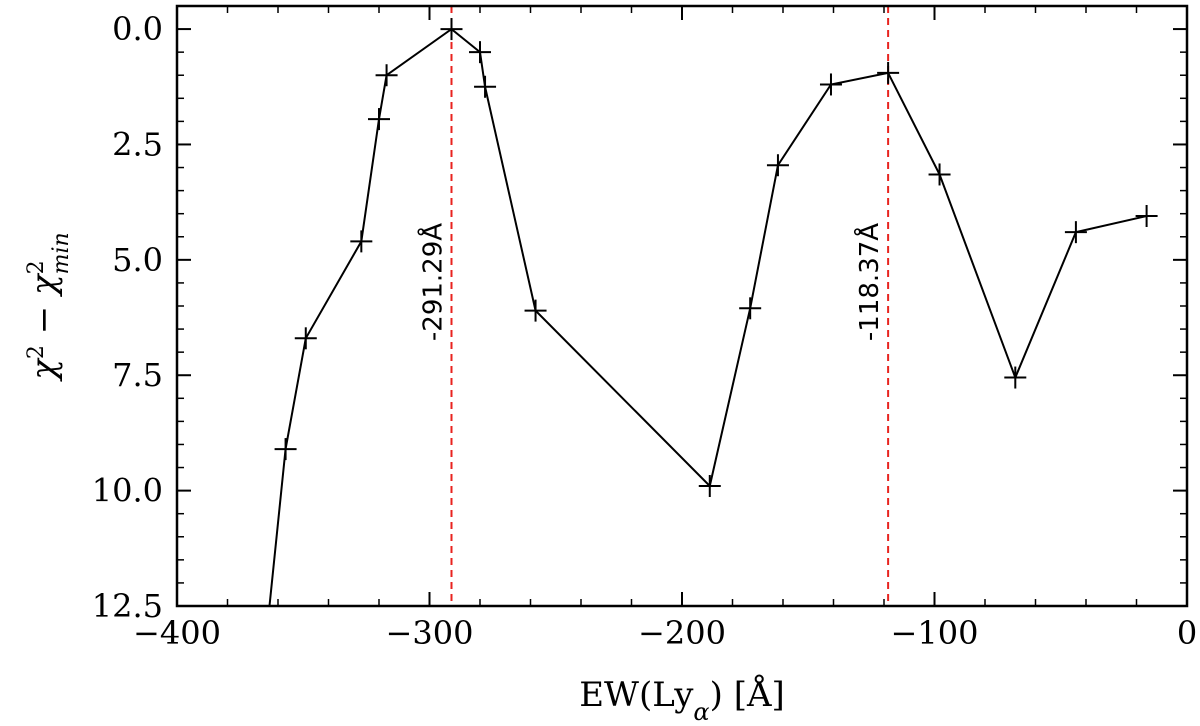 The width and height of the screenshot is (1200, 726). I want to click on y-tick-label: 7.5, so click(137, 375).